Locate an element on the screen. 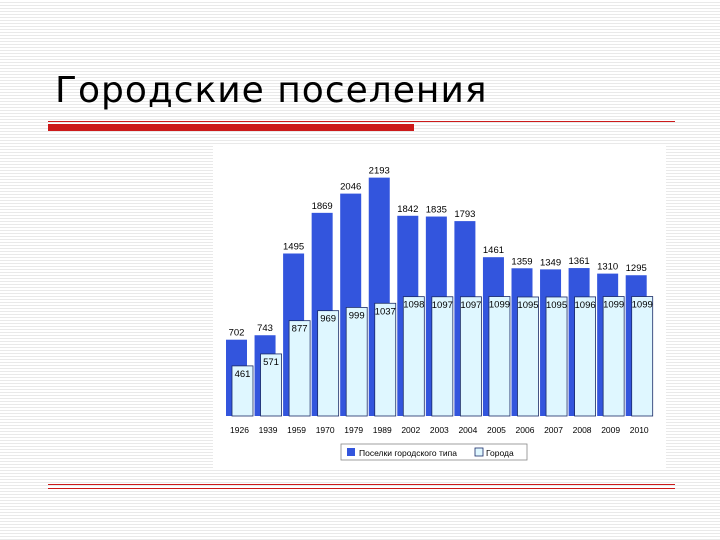 Image resolution: width=720 pixels, height=540 pixels. value-label-series-2-2006: 1095 is located at coordinates (527, 305).